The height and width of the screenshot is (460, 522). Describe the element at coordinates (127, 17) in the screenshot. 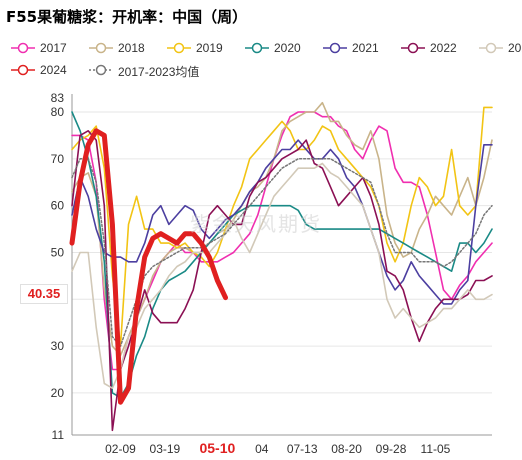

I see `chart-title: F55果葡糖浆：开机率：中国（周）` at that location.